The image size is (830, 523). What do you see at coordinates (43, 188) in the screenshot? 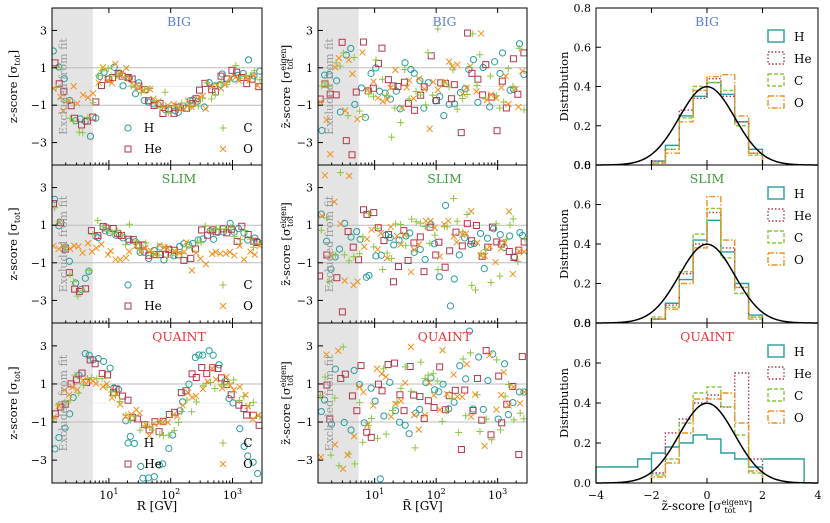
I see `y-tick-label: 3` at bounding box center [43, 188].